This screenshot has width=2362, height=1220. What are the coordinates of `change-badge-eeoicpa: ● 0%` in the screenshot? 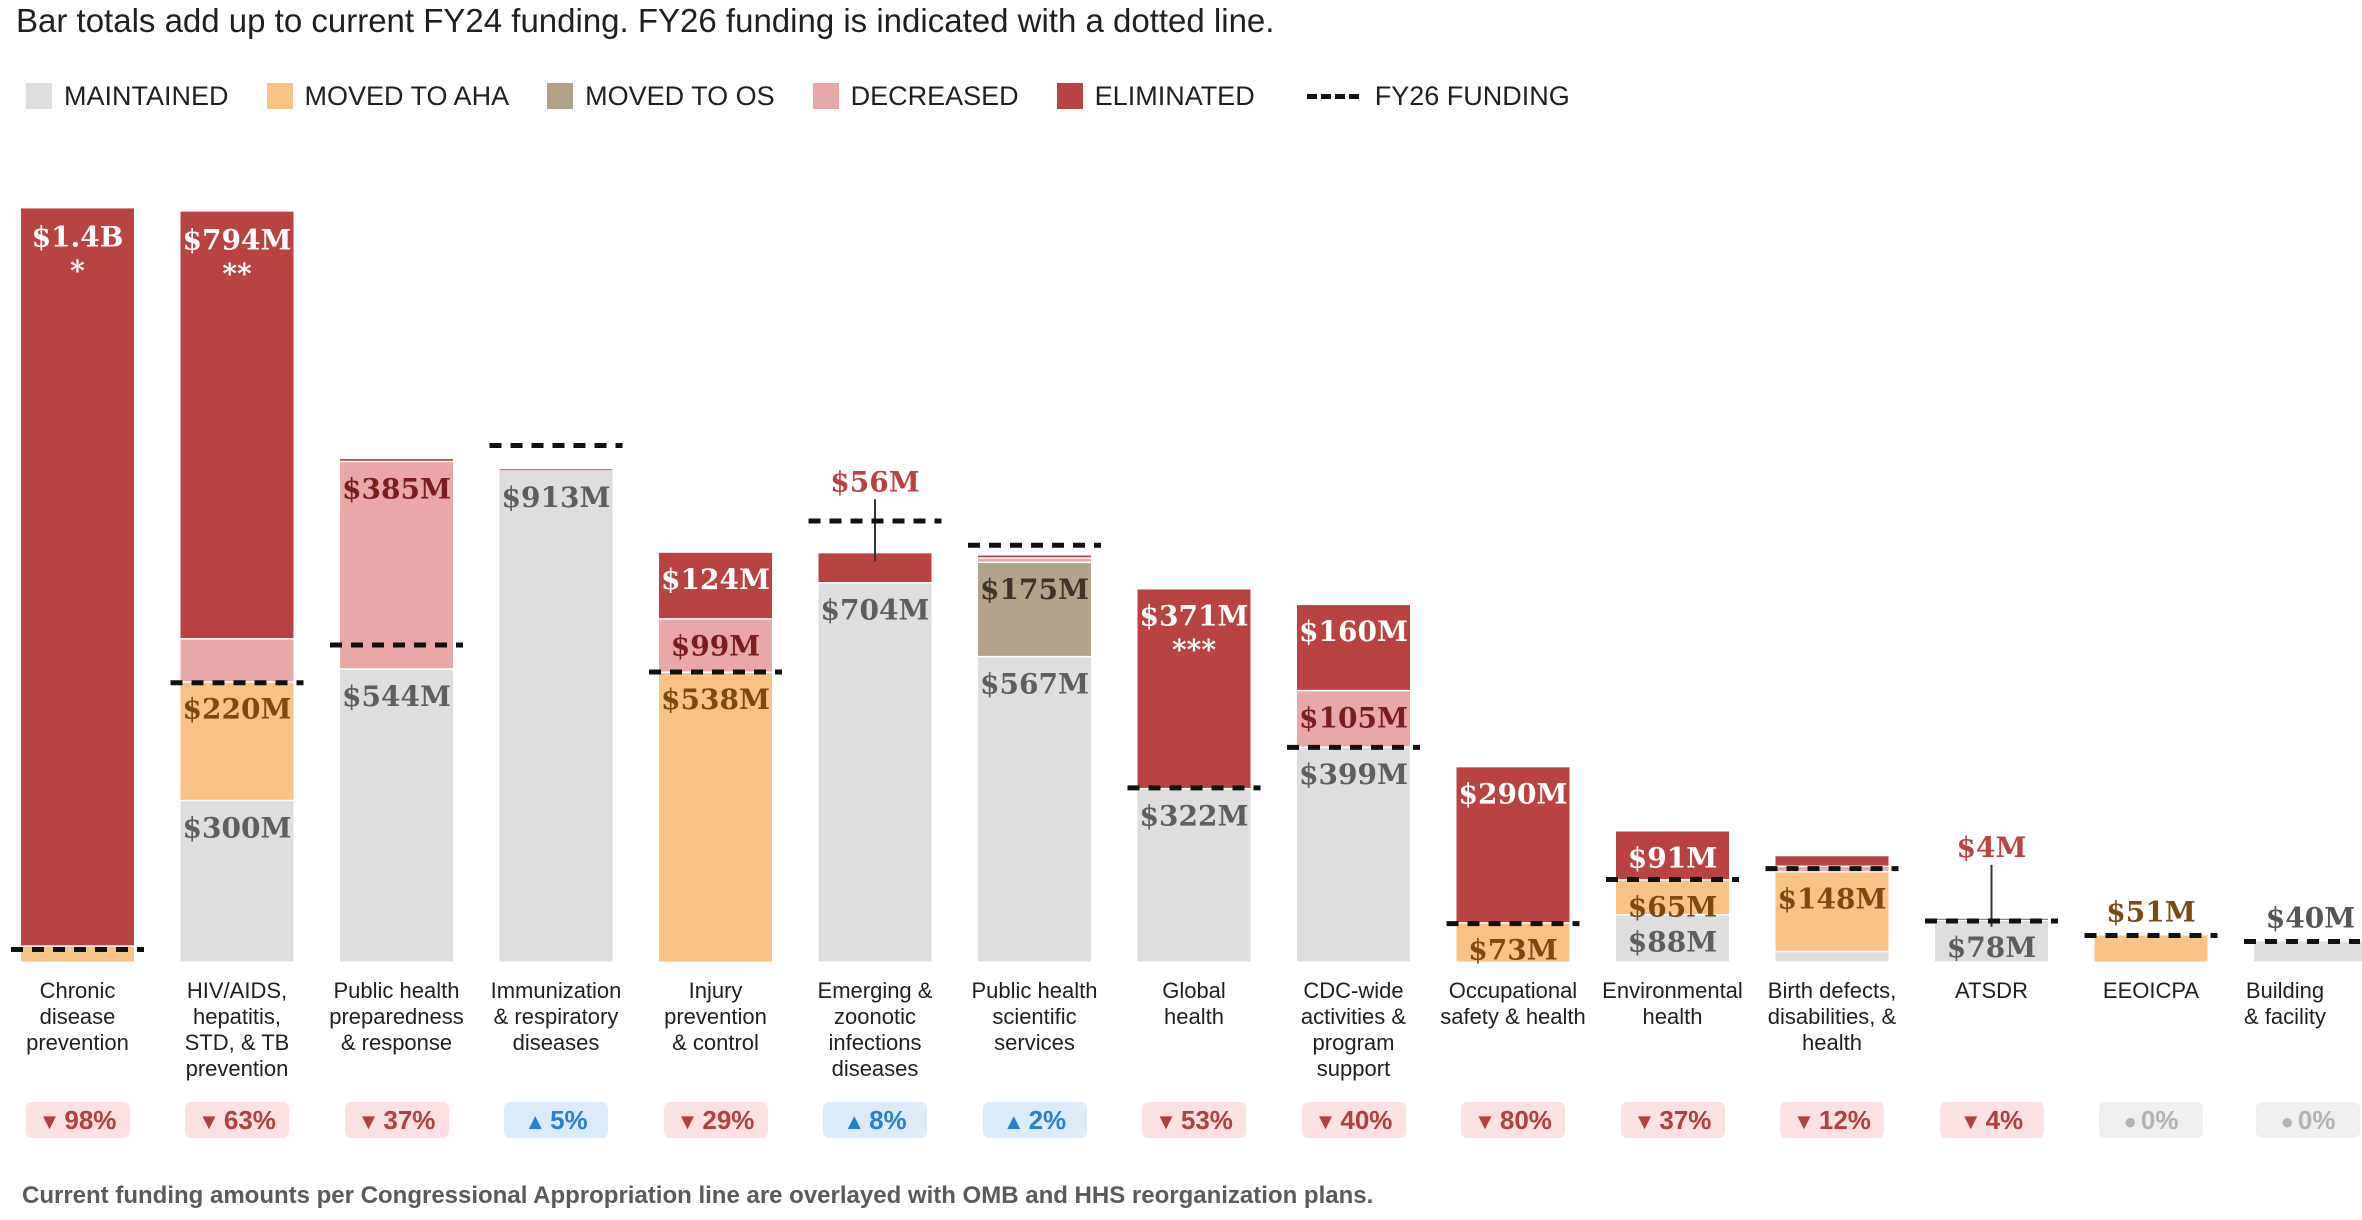 It's located at (2151, 1120).